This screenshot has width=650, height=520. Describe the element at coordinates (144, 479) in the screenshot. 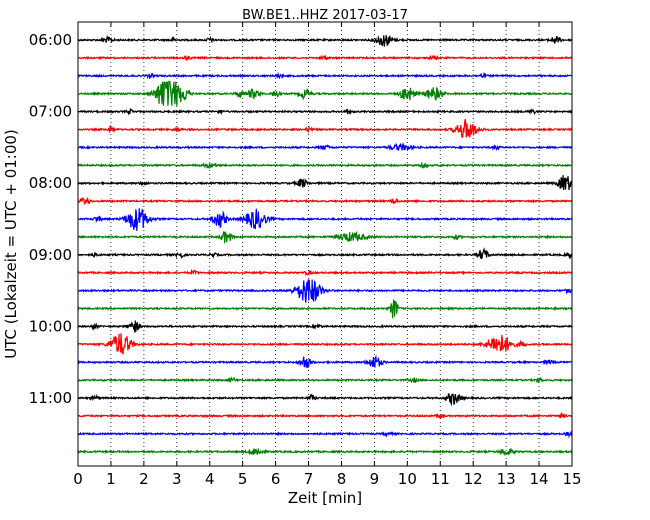

I see `x-tick-label: 2` at that location.